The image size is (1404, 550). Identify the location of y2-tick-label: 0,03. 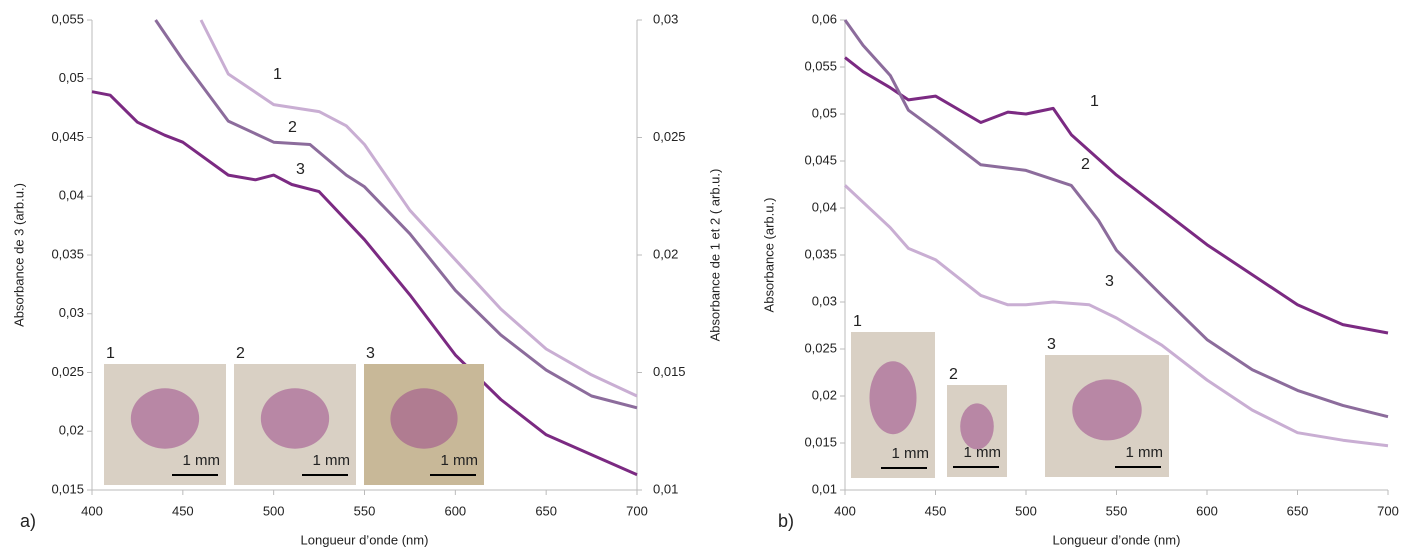
(665, 18).